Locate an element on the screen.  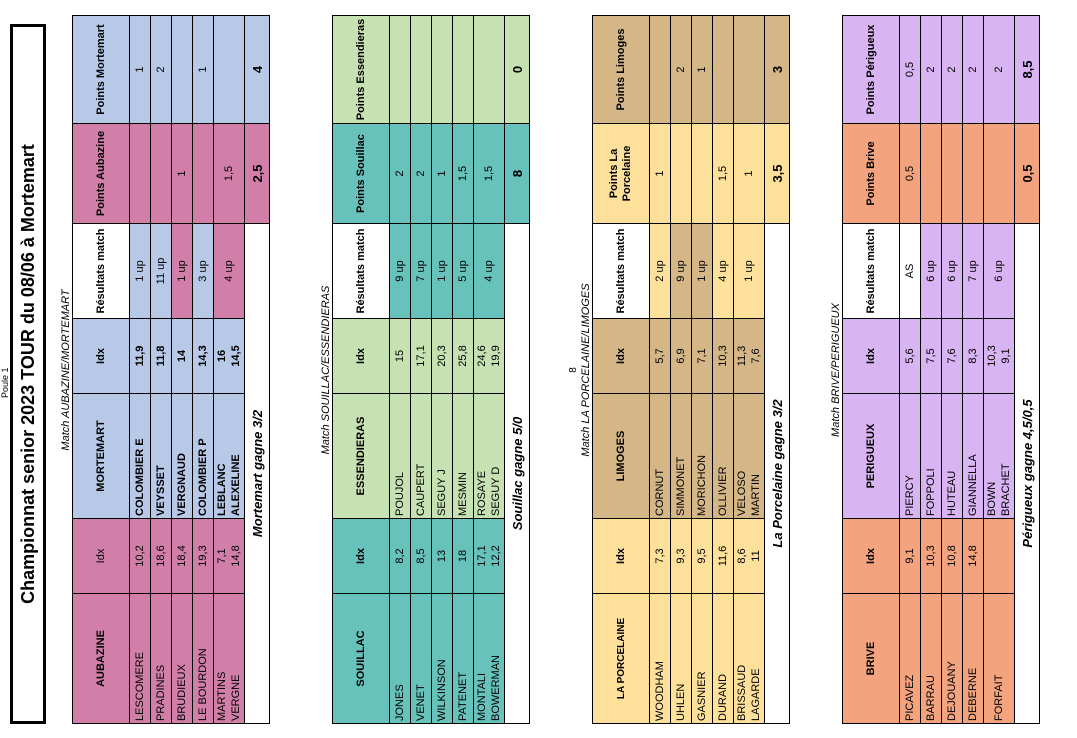
header-points2: Points Mortemart is located at coordinates (101, 69).